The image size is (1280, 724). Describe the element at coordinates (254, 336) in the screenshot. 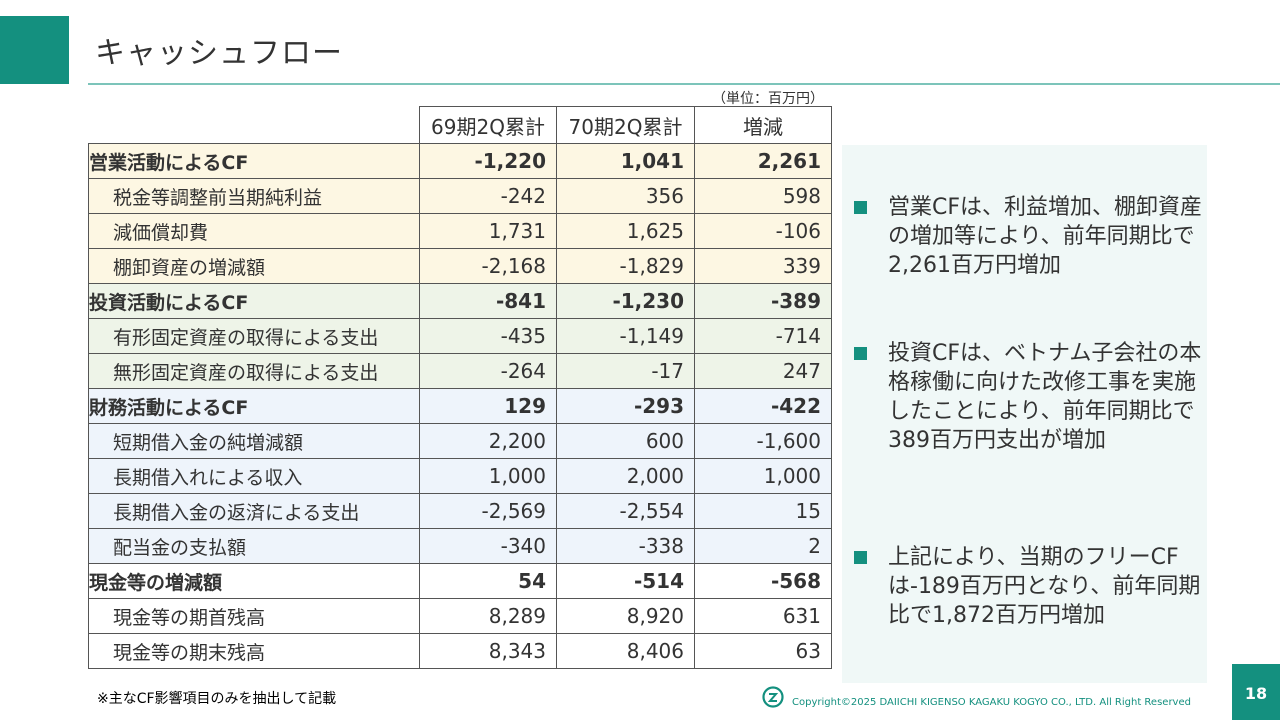

I see `row-label: 有形固定資産の取得による支出` at that location.